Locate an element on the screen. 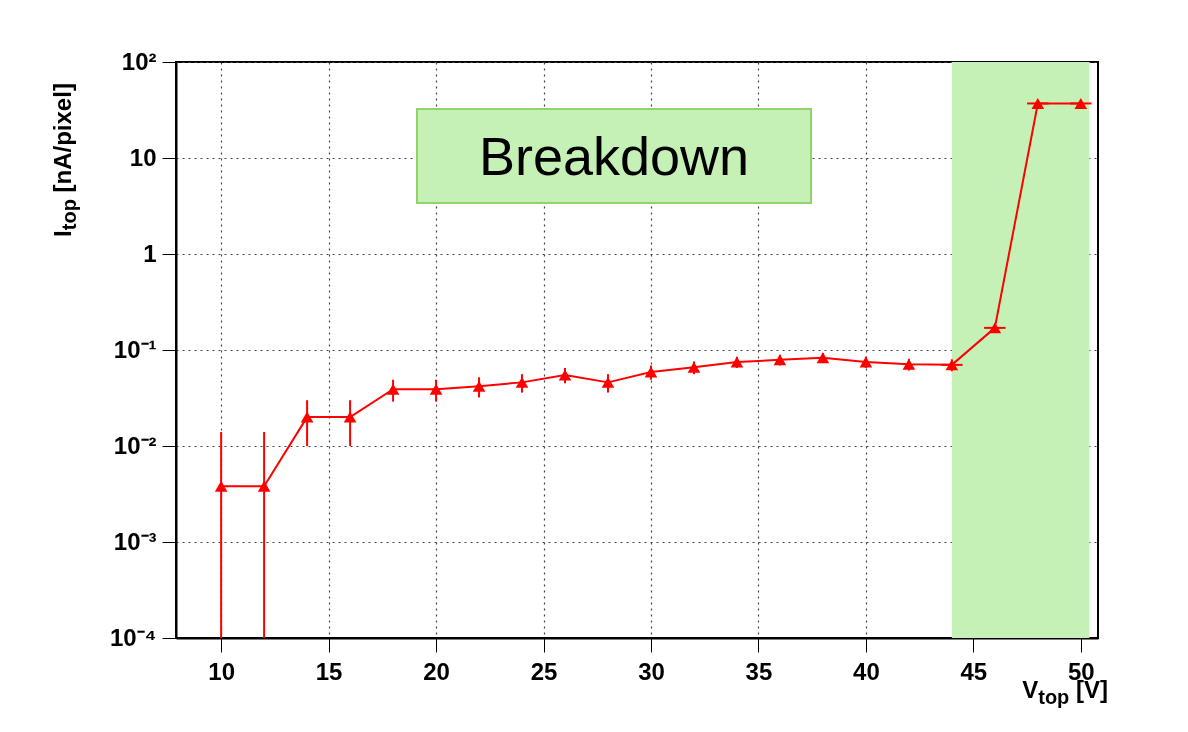 Image resolution: width=1188 pixels, height=732 pixels. x-tick-label: 10 is located at coordinates (221, 671).